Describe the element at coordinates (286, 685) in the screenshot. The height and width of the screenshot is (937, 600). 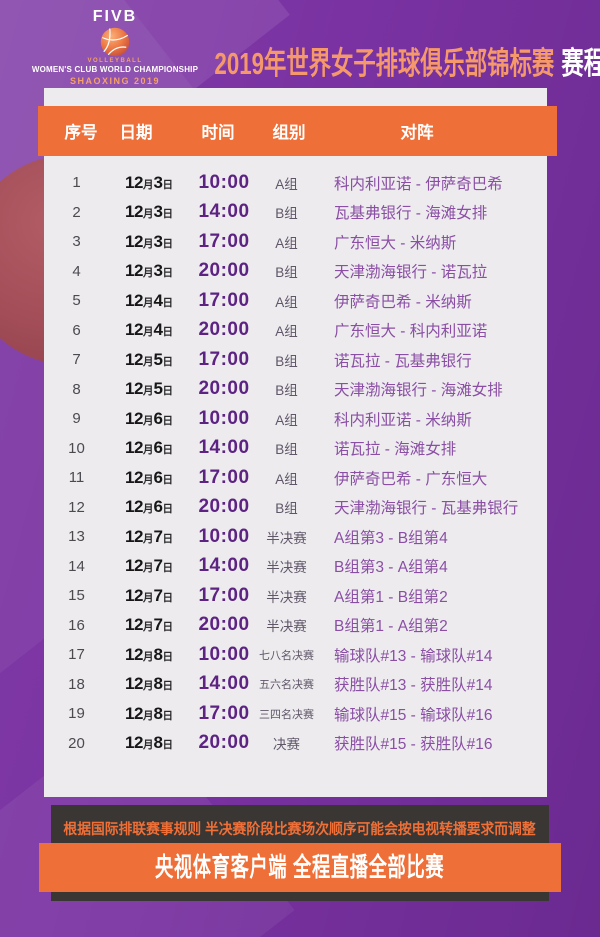
I see `row-group: 五六名决赛` at that location.